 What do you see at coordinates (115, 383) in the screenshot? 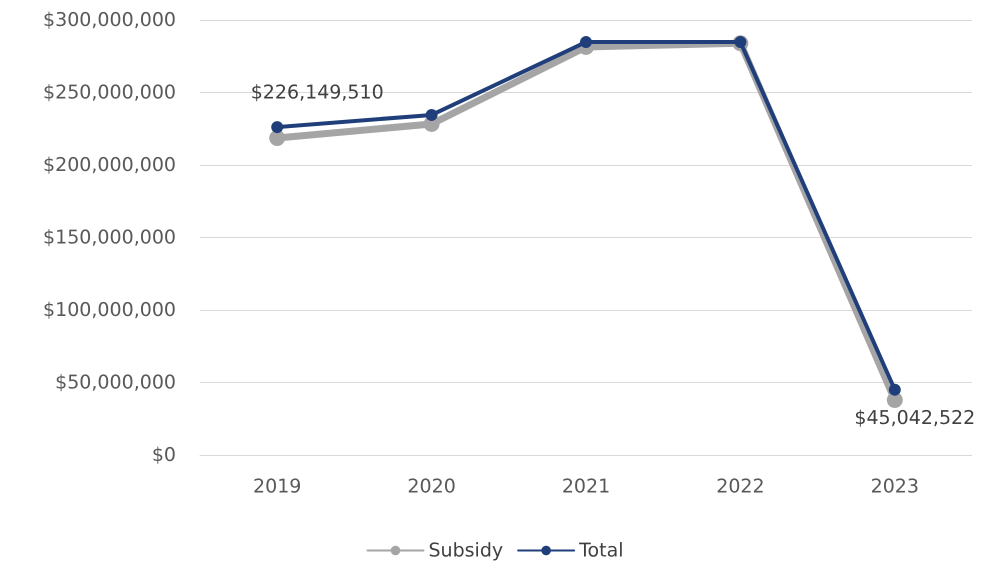
I see `y-tick-label: $50,000,000` at bounding box center [115, 383].